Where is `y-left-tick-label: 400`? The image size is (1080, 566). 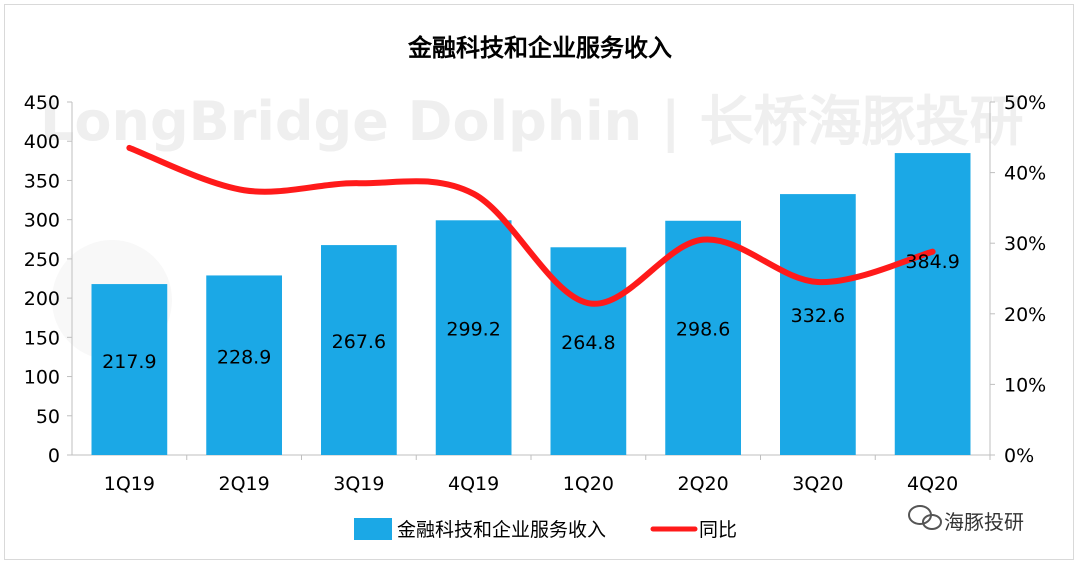
y-left-tick-label: 400 is located at coordinates (42, 142).